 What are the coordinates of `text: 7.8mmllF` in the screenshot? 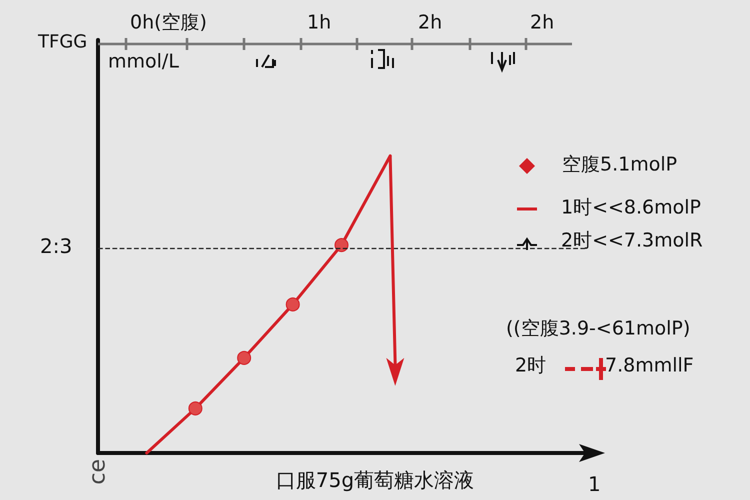 It's located at (649, 365).